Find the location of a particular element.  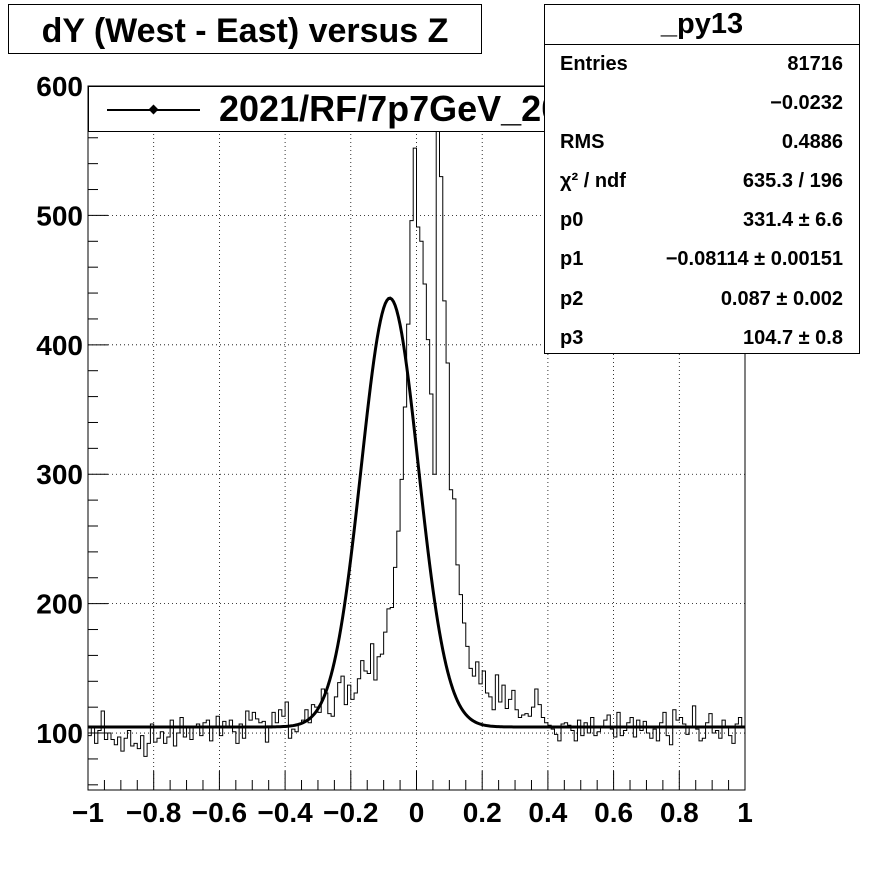

title-box: dY (West - East) versus Z is located at coordinates (245, 29).